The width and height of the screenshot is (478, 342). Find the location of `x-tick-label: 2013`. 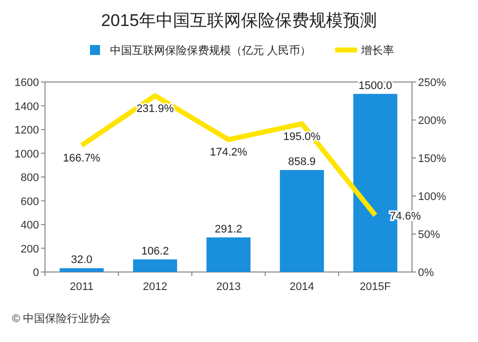

x-tick-label: 2013 is located at coordinates (228, 287).